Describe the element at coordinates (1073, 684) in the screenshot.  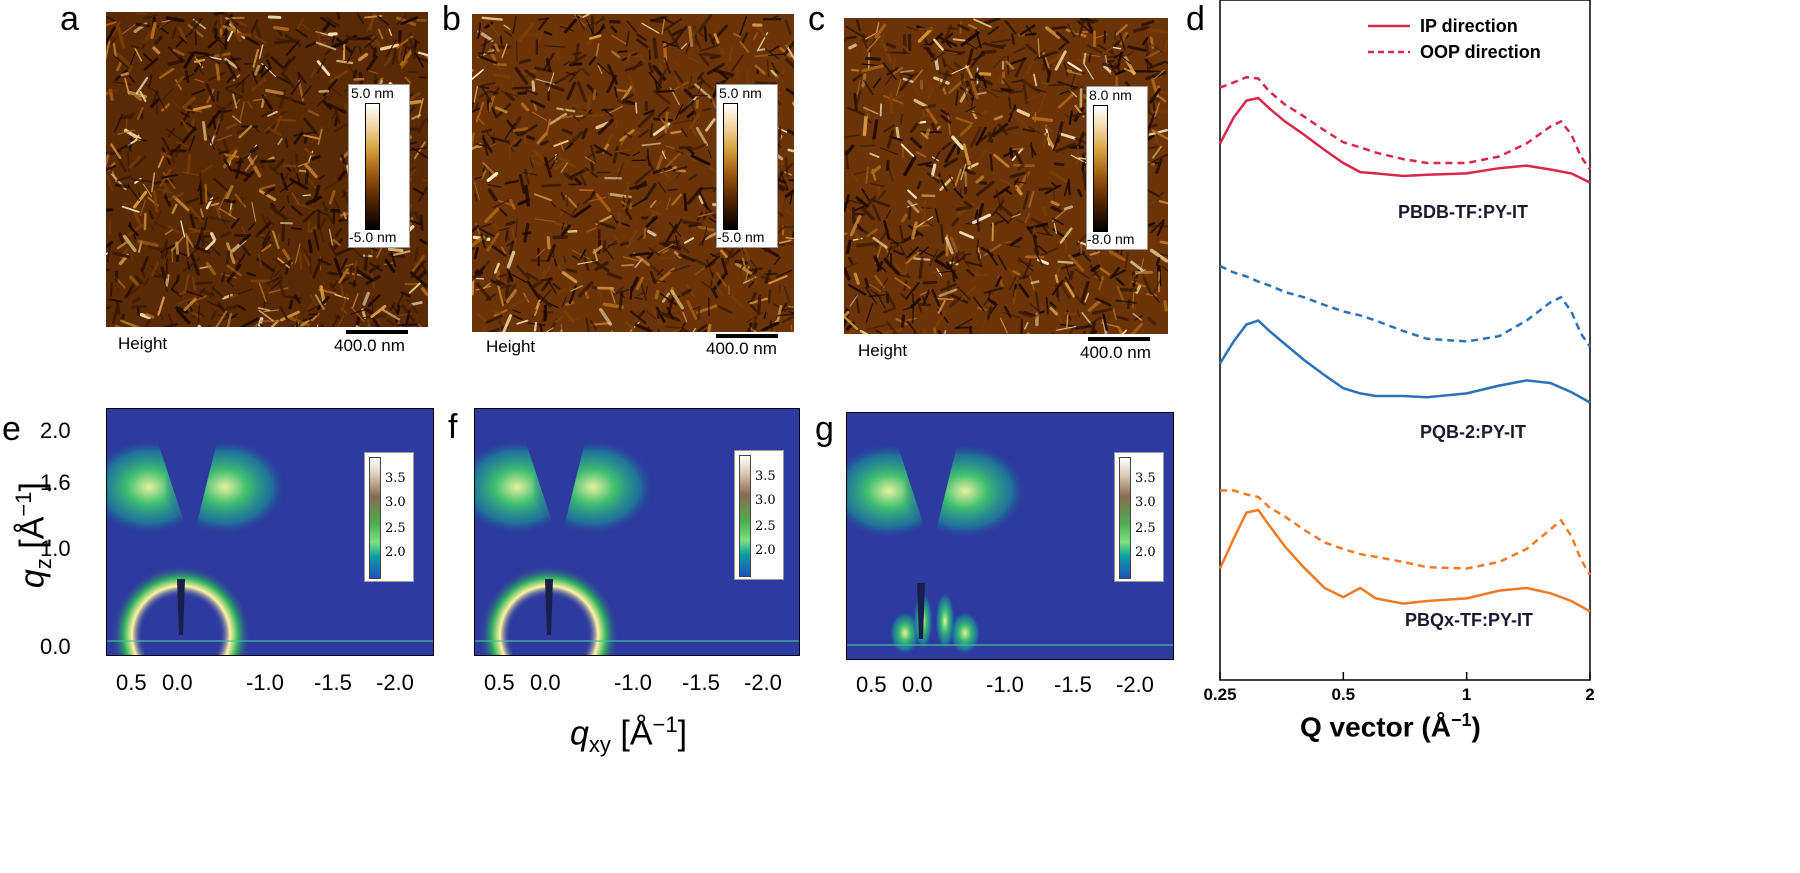
I see `x-tick: -1.5` at that location.